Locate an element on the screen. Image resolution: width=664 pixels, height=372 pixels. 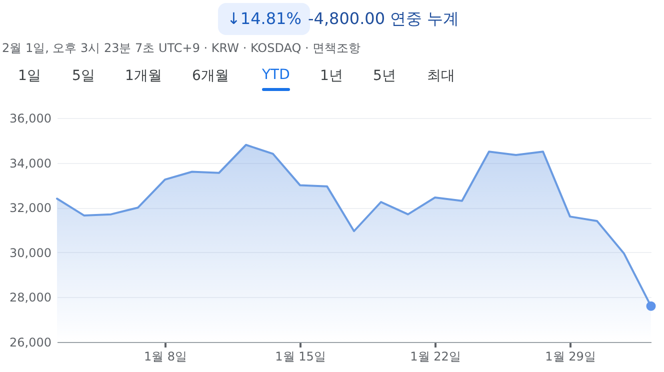
text: 6개월 is located at coordinates (210, 76).